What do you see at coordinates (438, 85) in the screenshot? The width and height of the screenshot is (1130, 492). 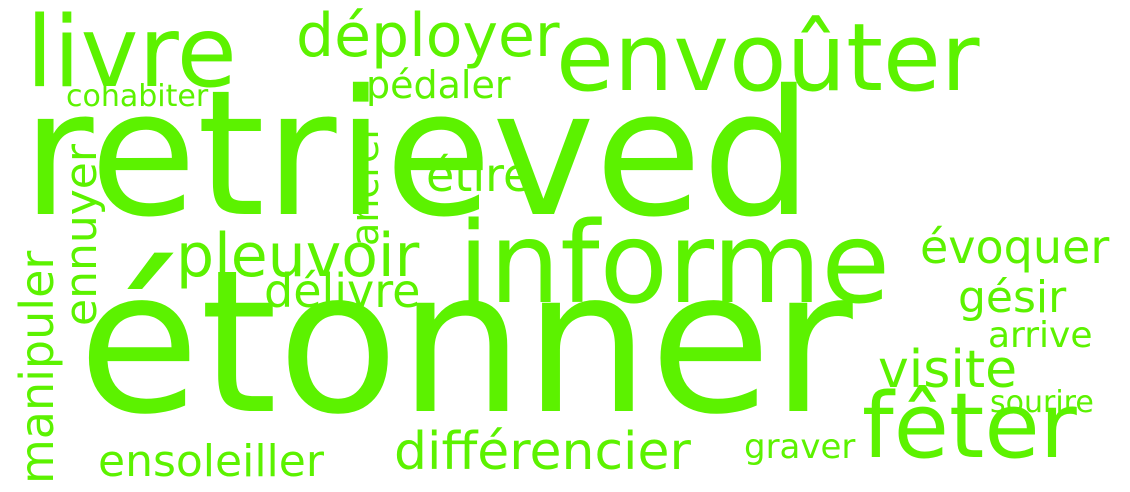 I see `word-pedaler: pédaler` at bounding box center [438, 85].